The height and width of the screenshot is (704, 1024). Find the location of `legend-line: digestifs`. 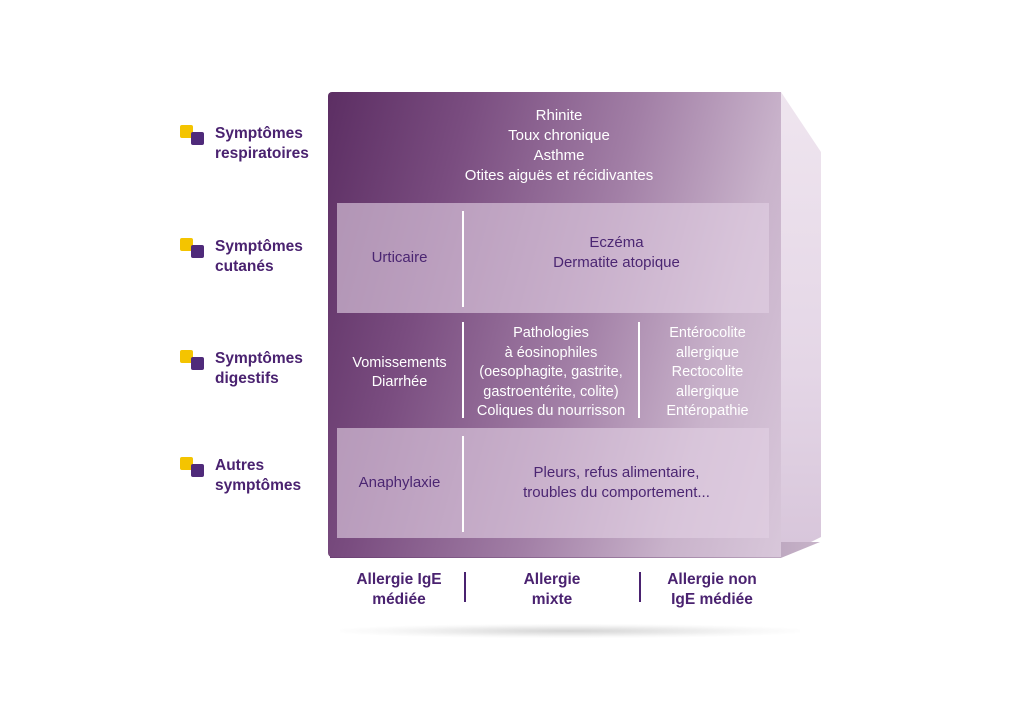

legend-line: digestifs is located at coordinates (247, 378).